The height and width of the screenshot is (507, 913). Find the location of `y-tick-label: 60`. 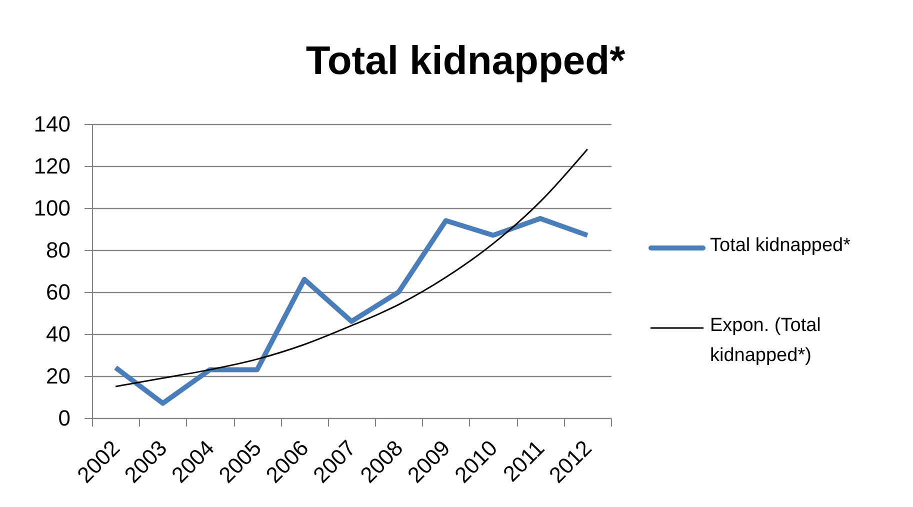

y-tick-label: 60 is located at coordinates (58, 292).